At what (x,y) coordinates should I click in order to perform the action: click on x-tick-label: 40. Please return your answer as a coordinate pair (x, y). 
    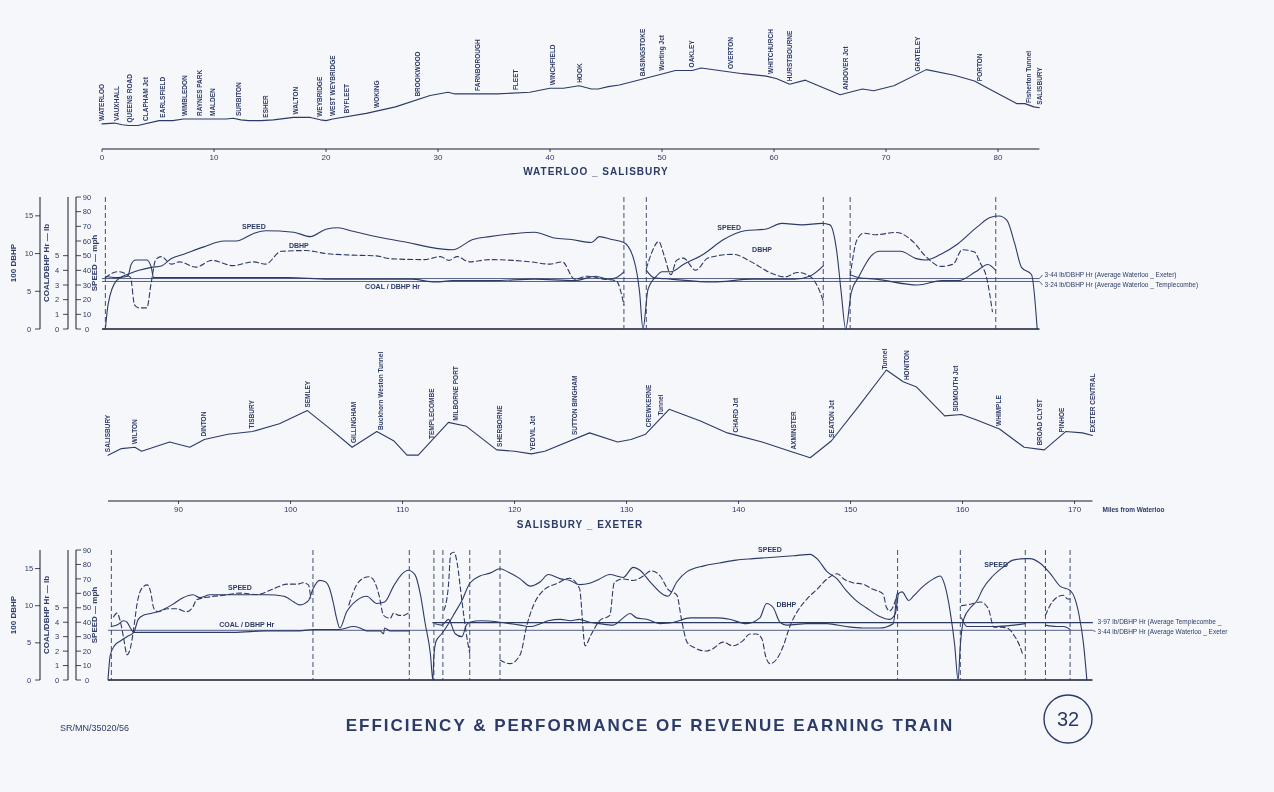
    Looking at the image, I should click on (550, 157).